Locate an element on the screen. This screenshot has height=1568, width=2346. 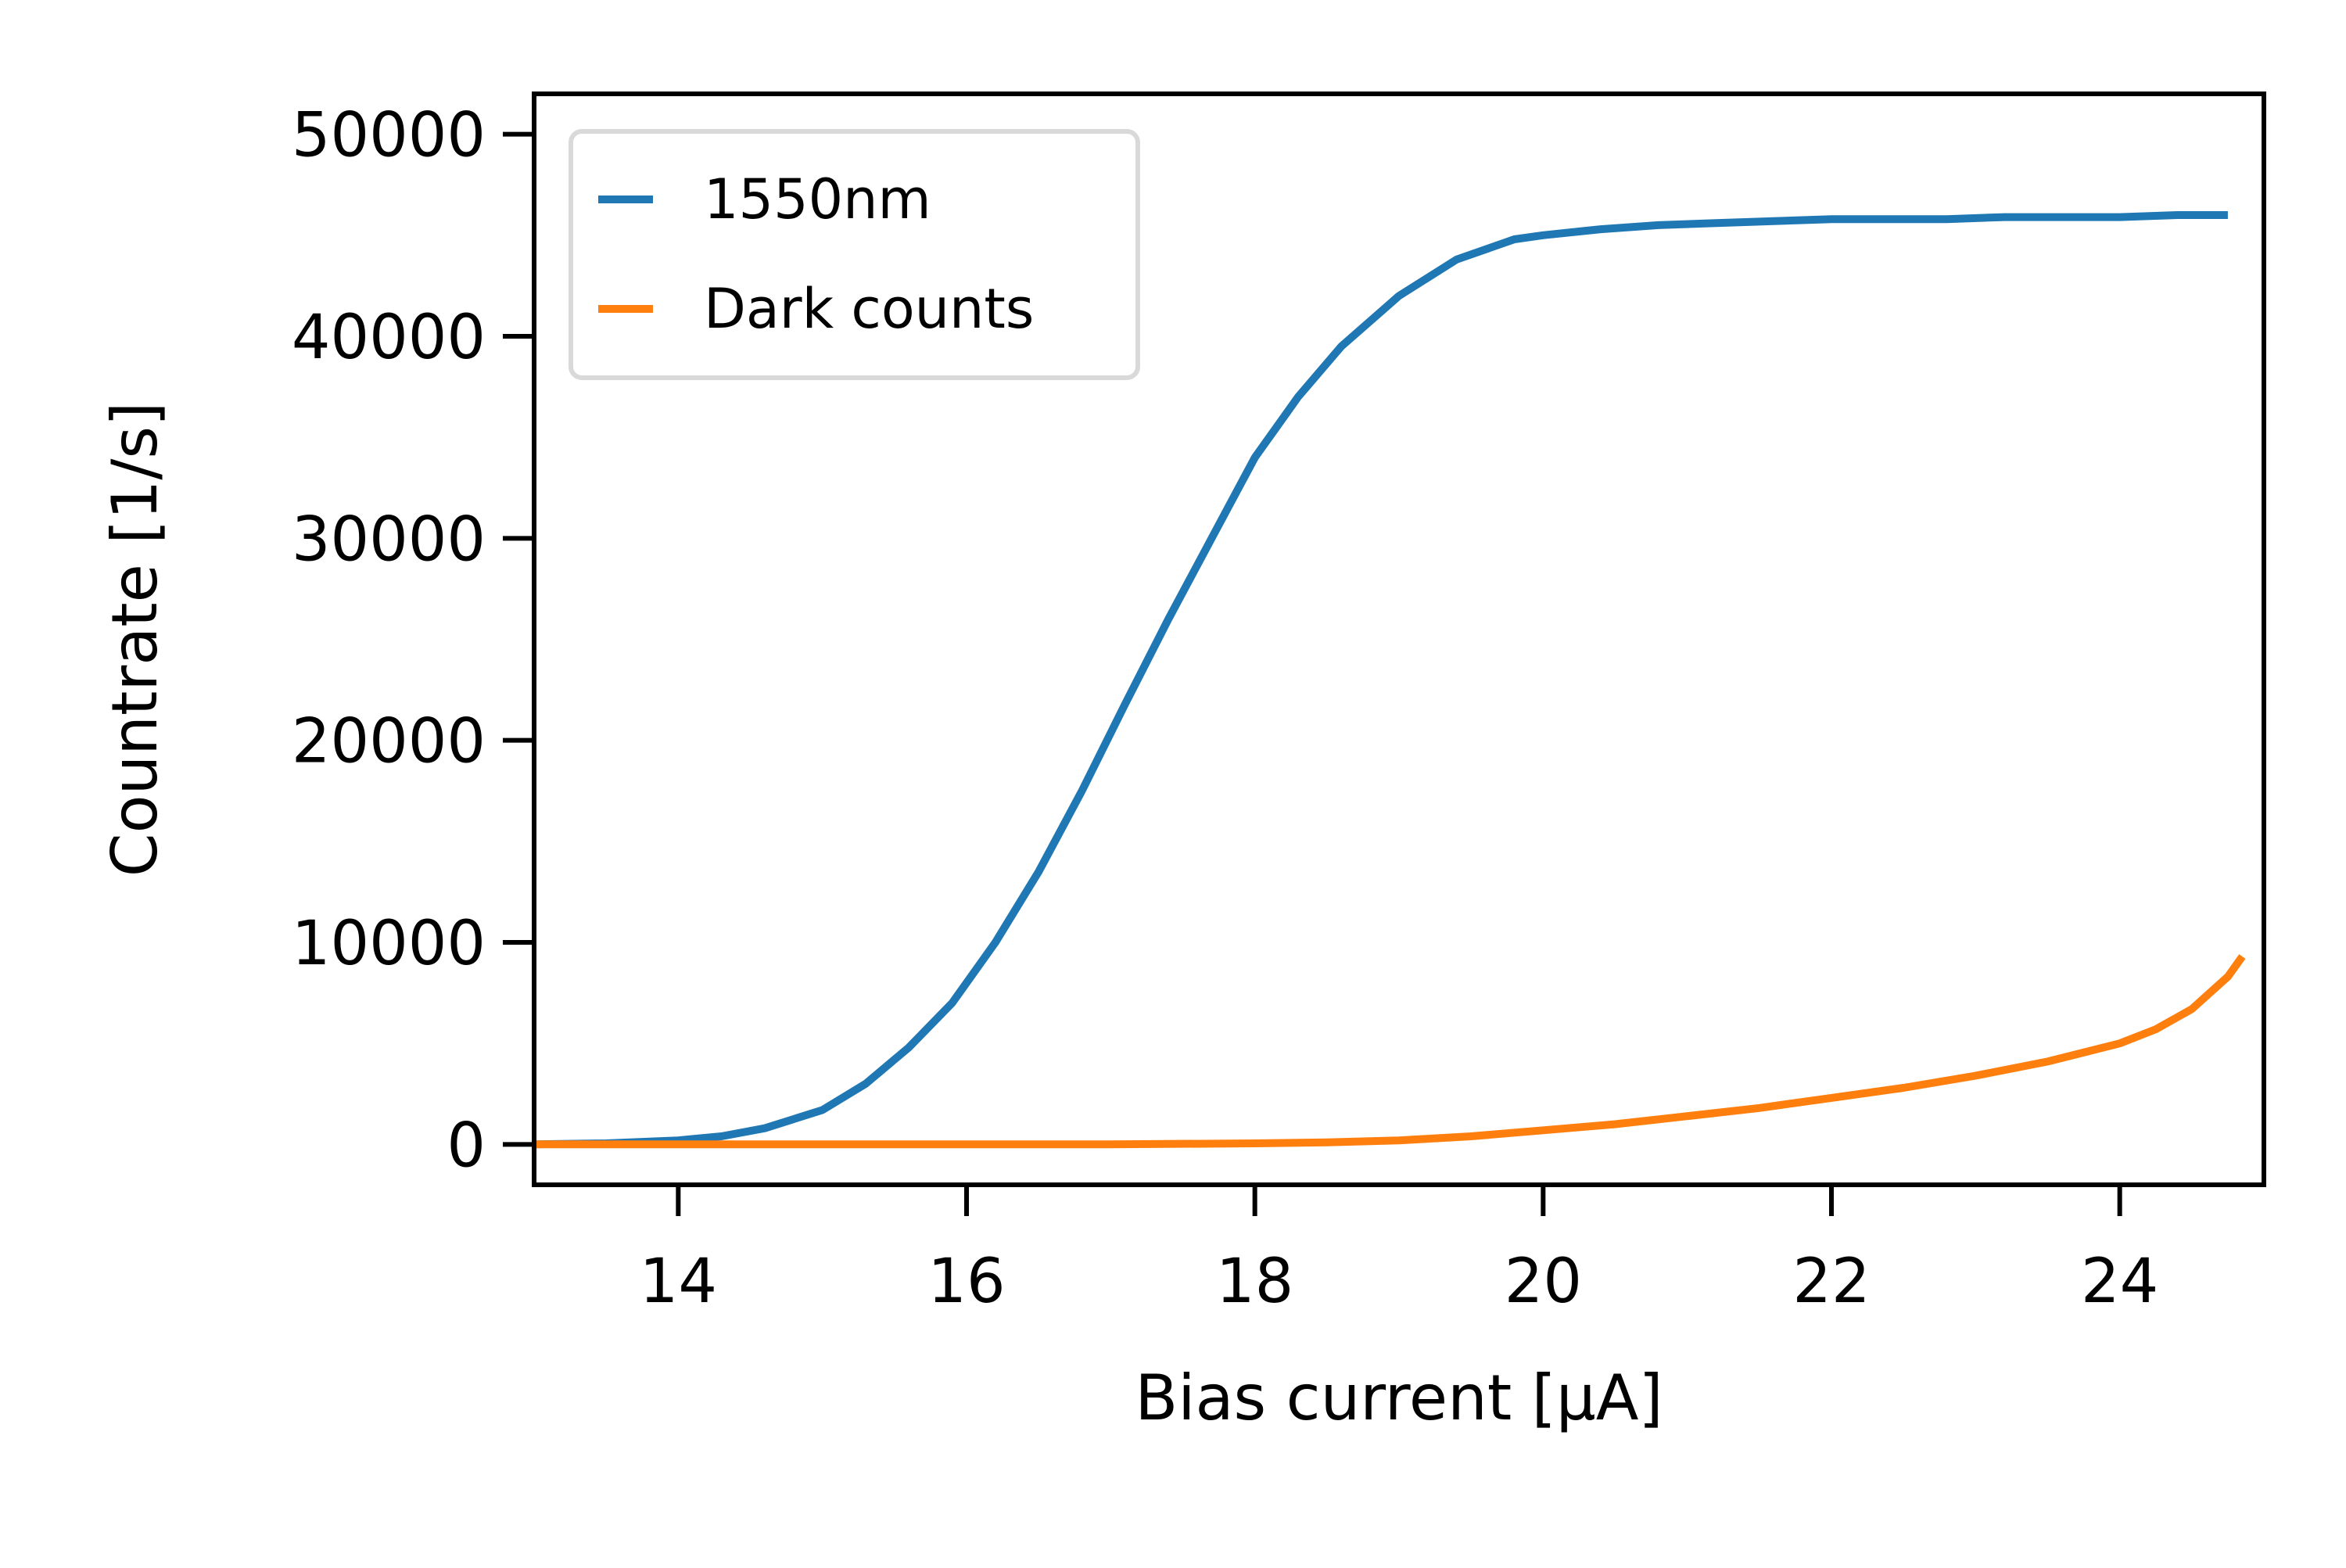
x-axis-label: Bias current [µA] is located at coordinates (1399, 1398).